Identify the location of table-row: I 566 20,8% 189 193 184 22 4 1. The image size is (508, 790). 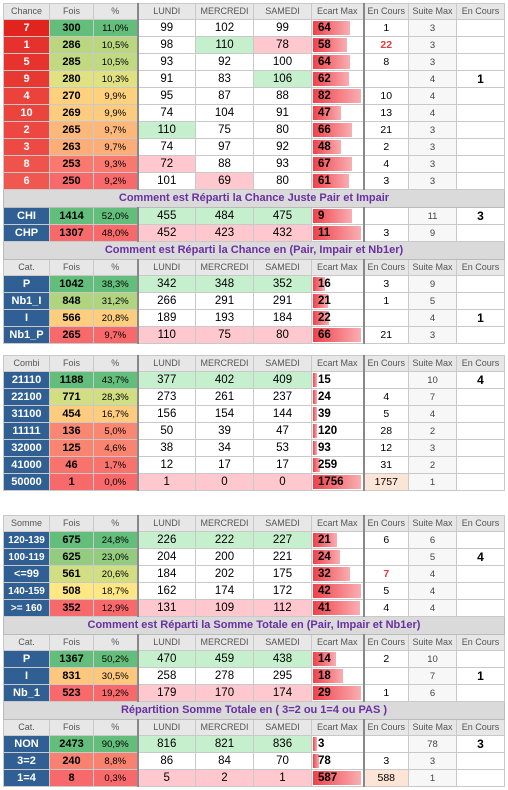
(254, 318).